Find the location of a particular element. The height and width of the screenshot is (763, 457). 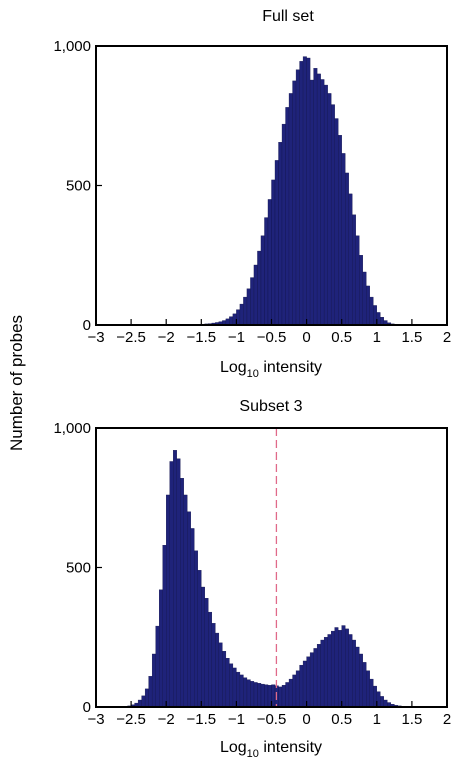

panel-title: Subset 3 is located at coordinates (270, 406).